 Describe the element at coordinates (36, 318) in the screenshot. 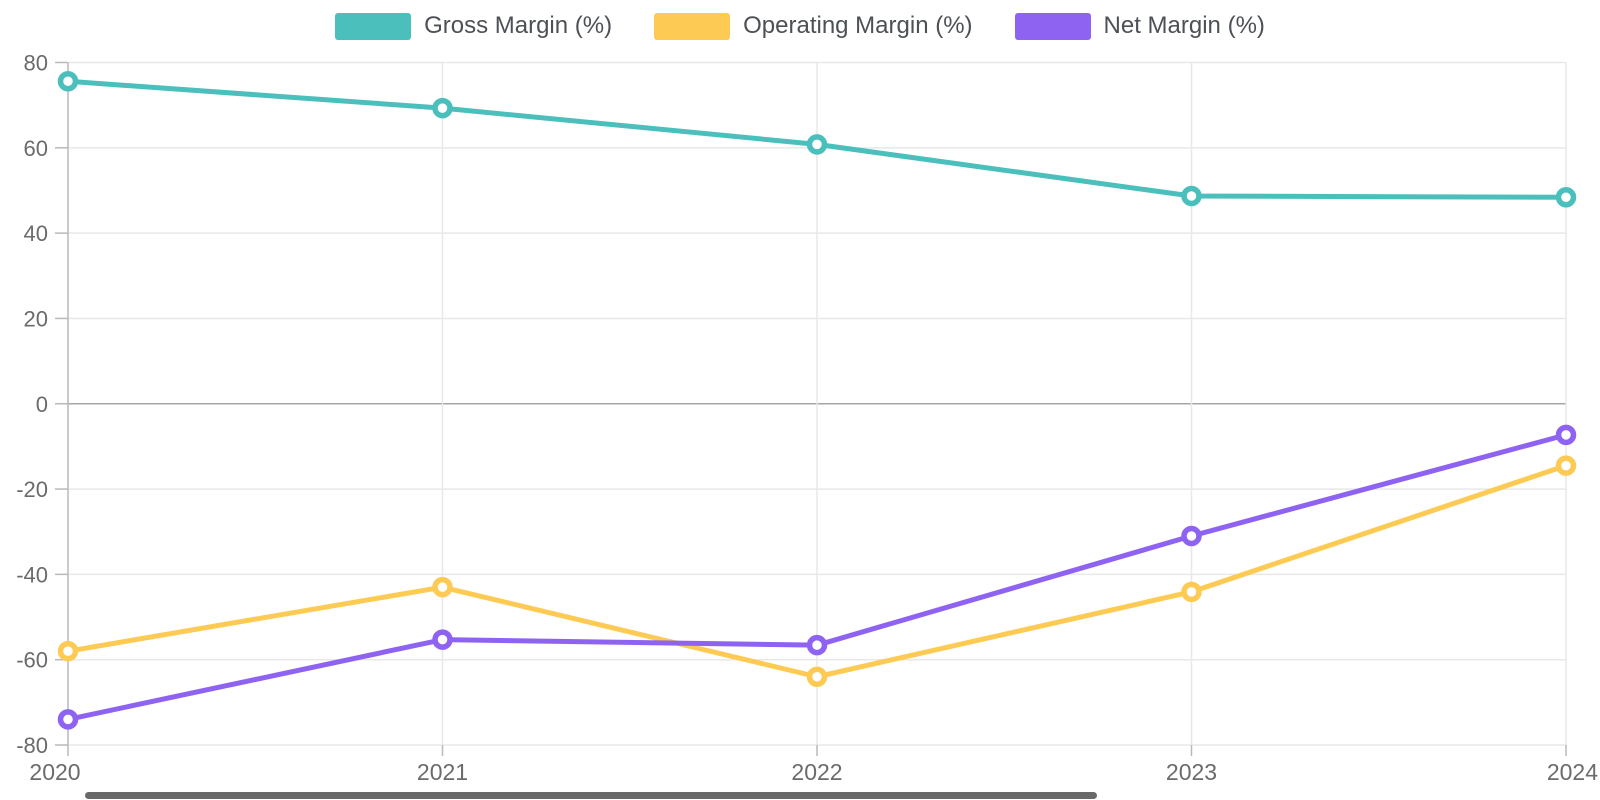

I see `y-axis-label: 20` at that location.